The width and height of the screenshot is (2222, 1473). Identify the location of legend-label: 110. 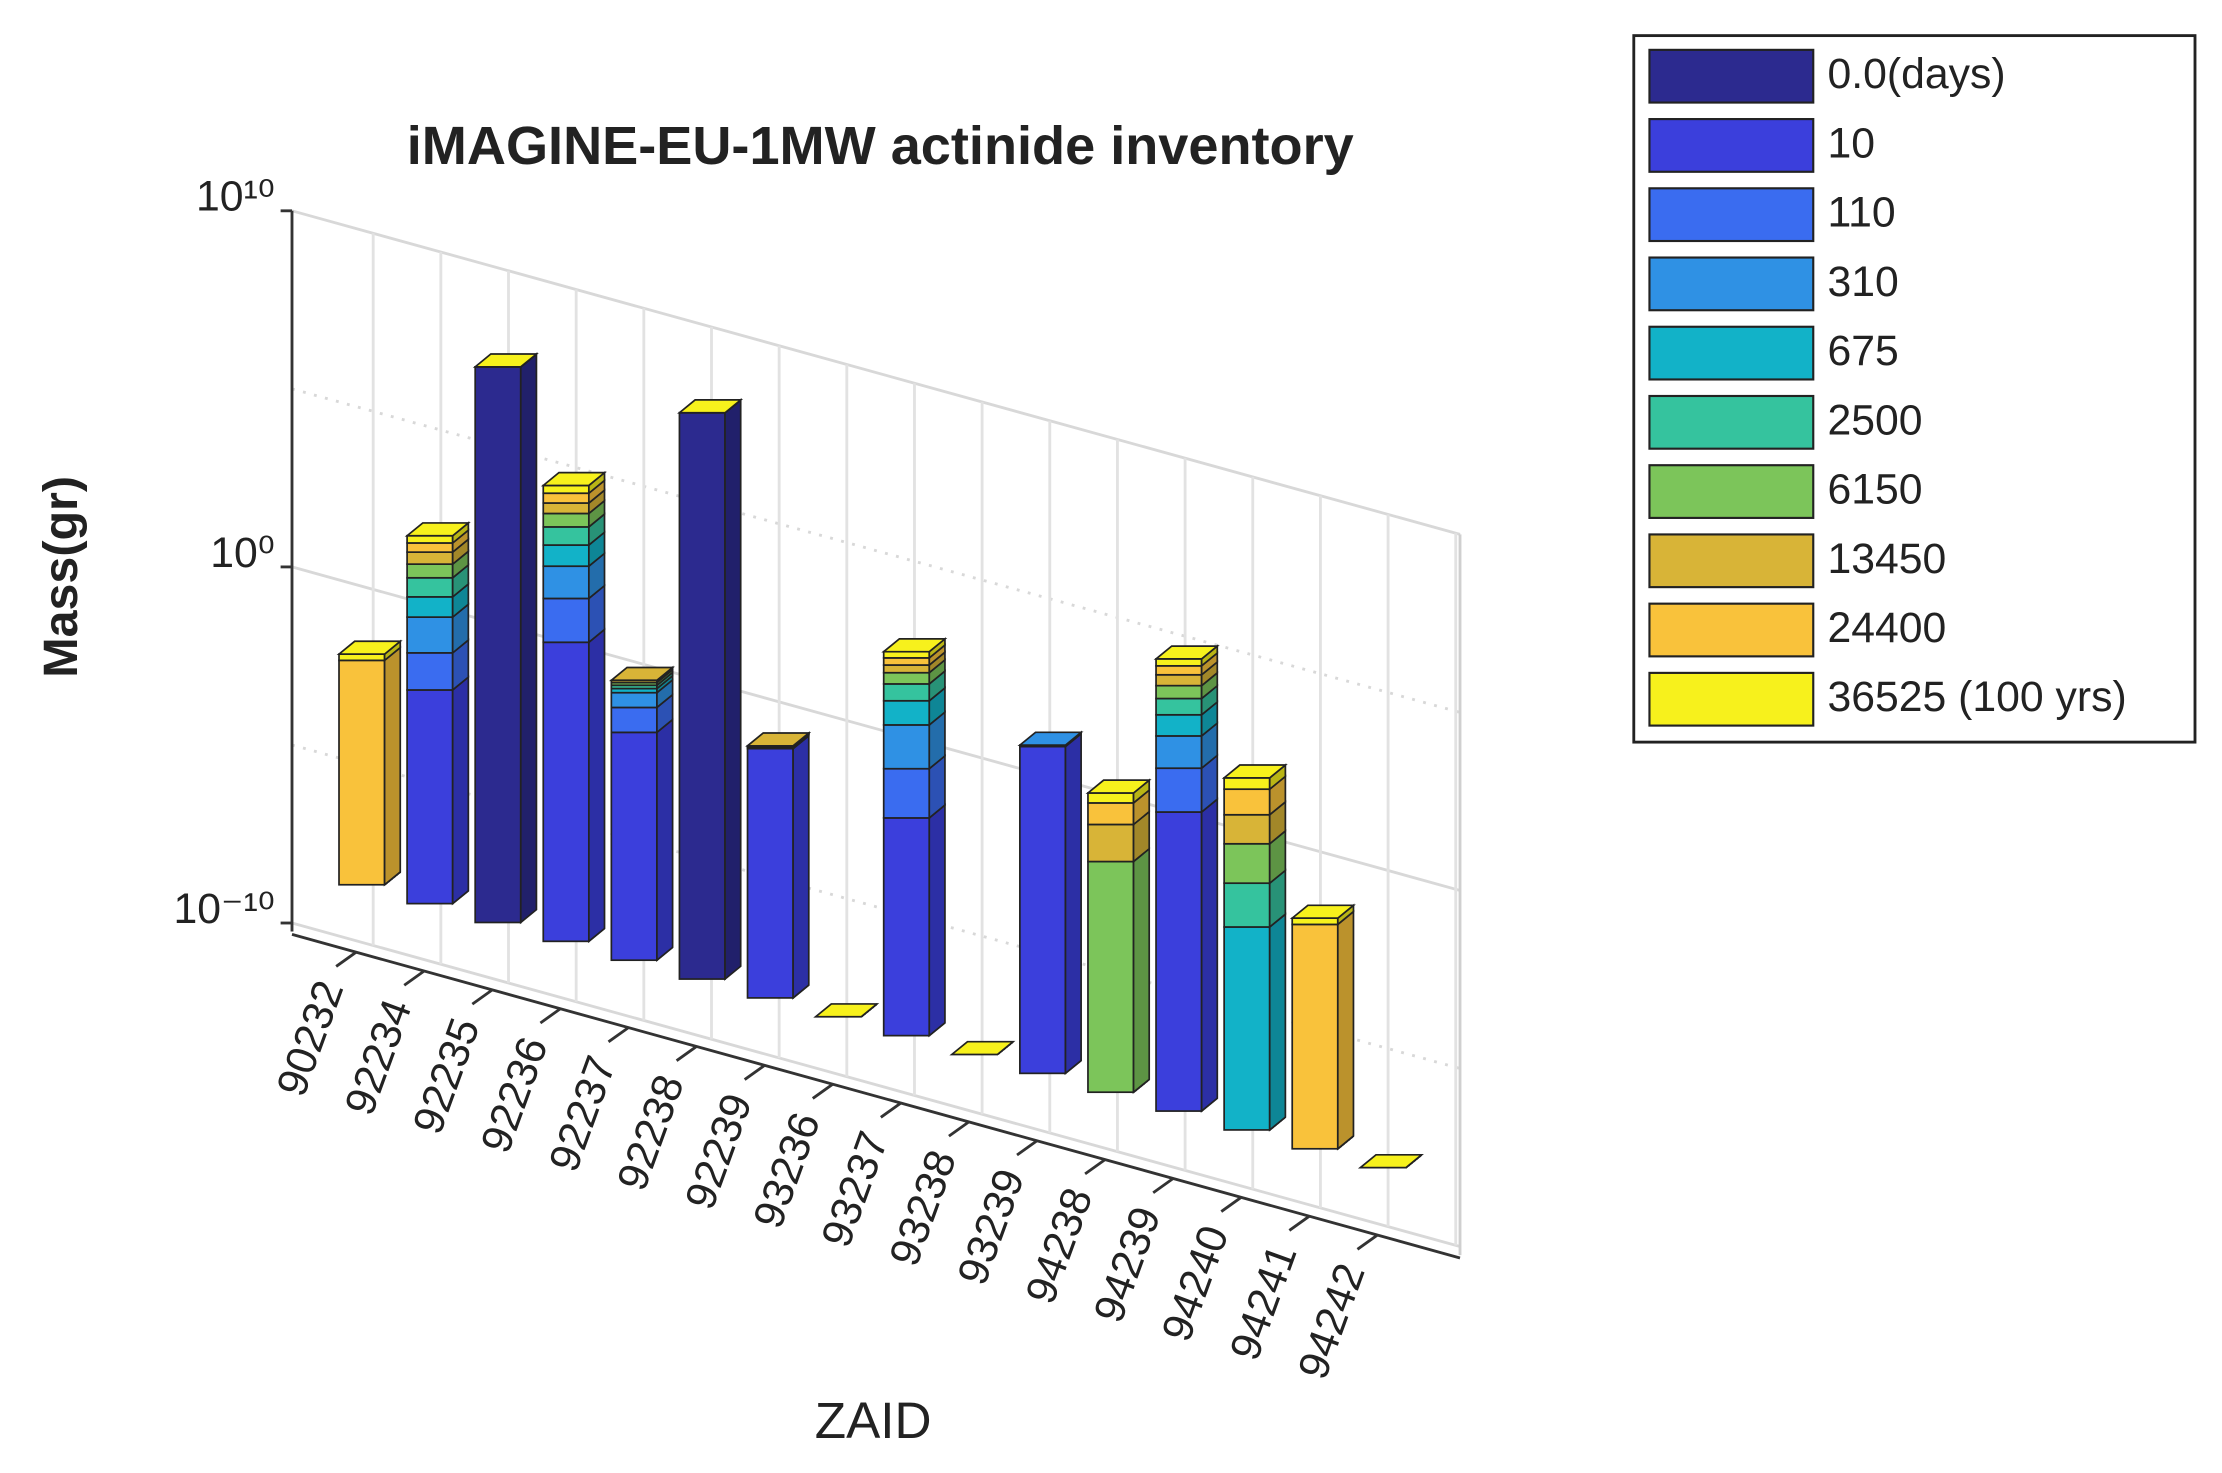
(1862, 213).